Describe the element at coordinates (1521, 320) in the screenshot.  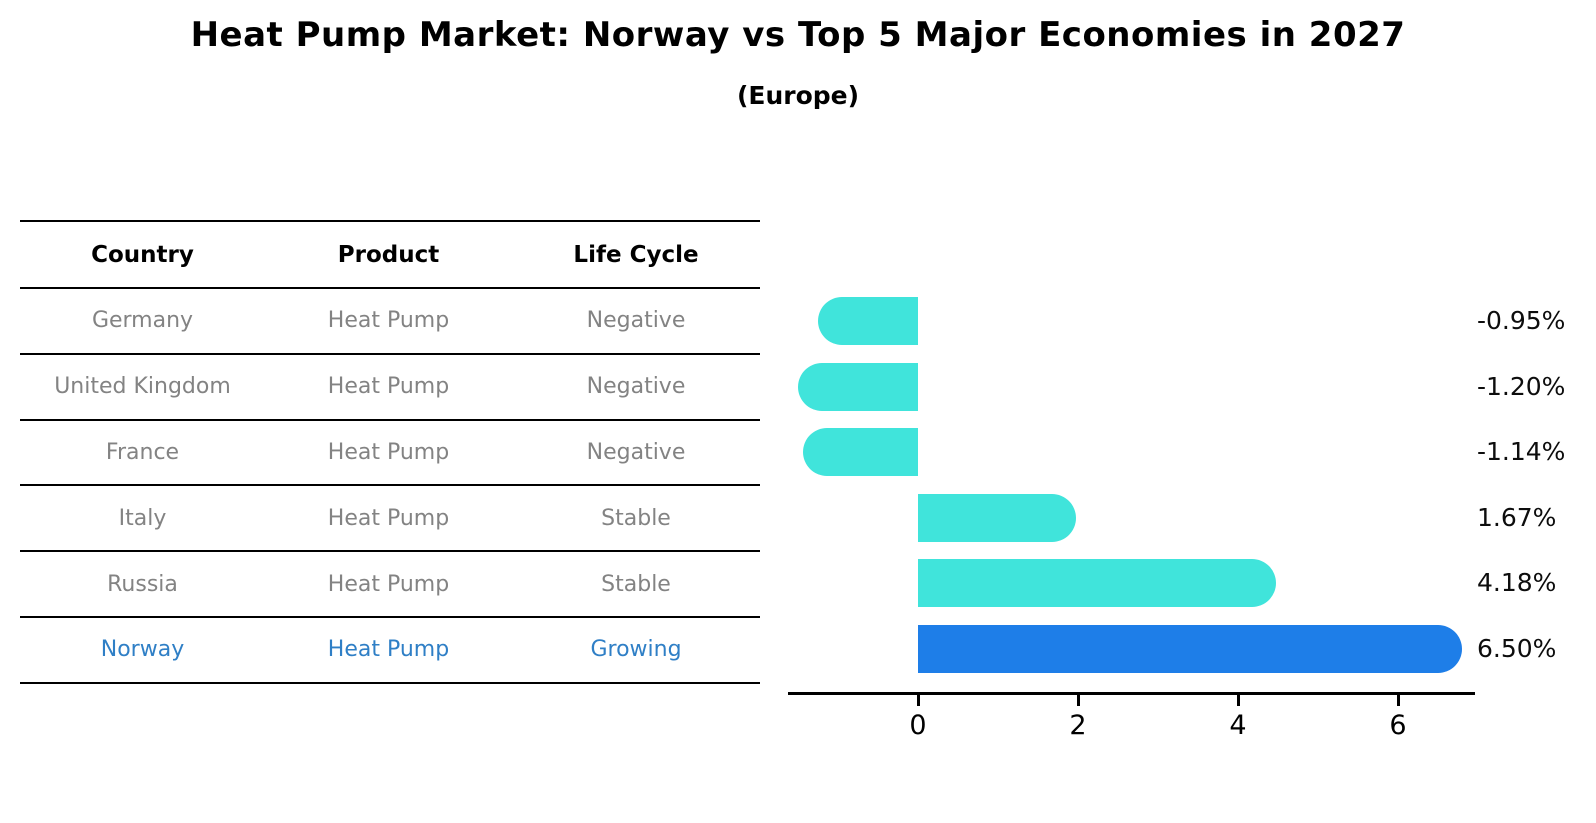
I see `bar-value-label: -0.95%` at that location.